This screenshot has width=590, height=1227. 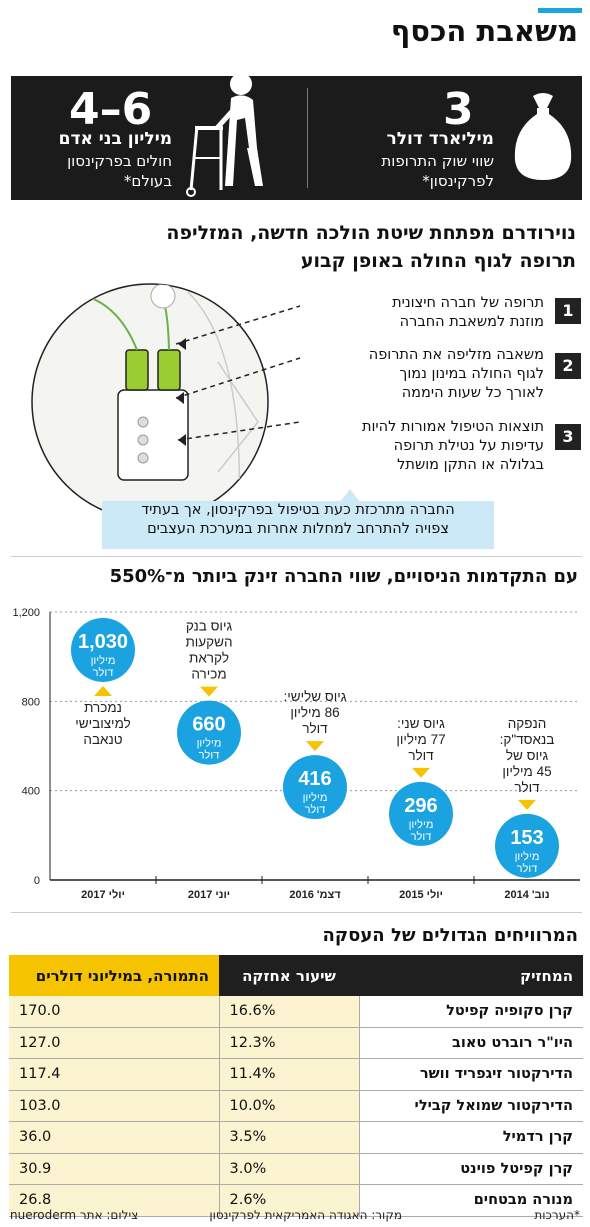 I want to click on annotation-text: גיוס שני:, so click(x=421, y=723).